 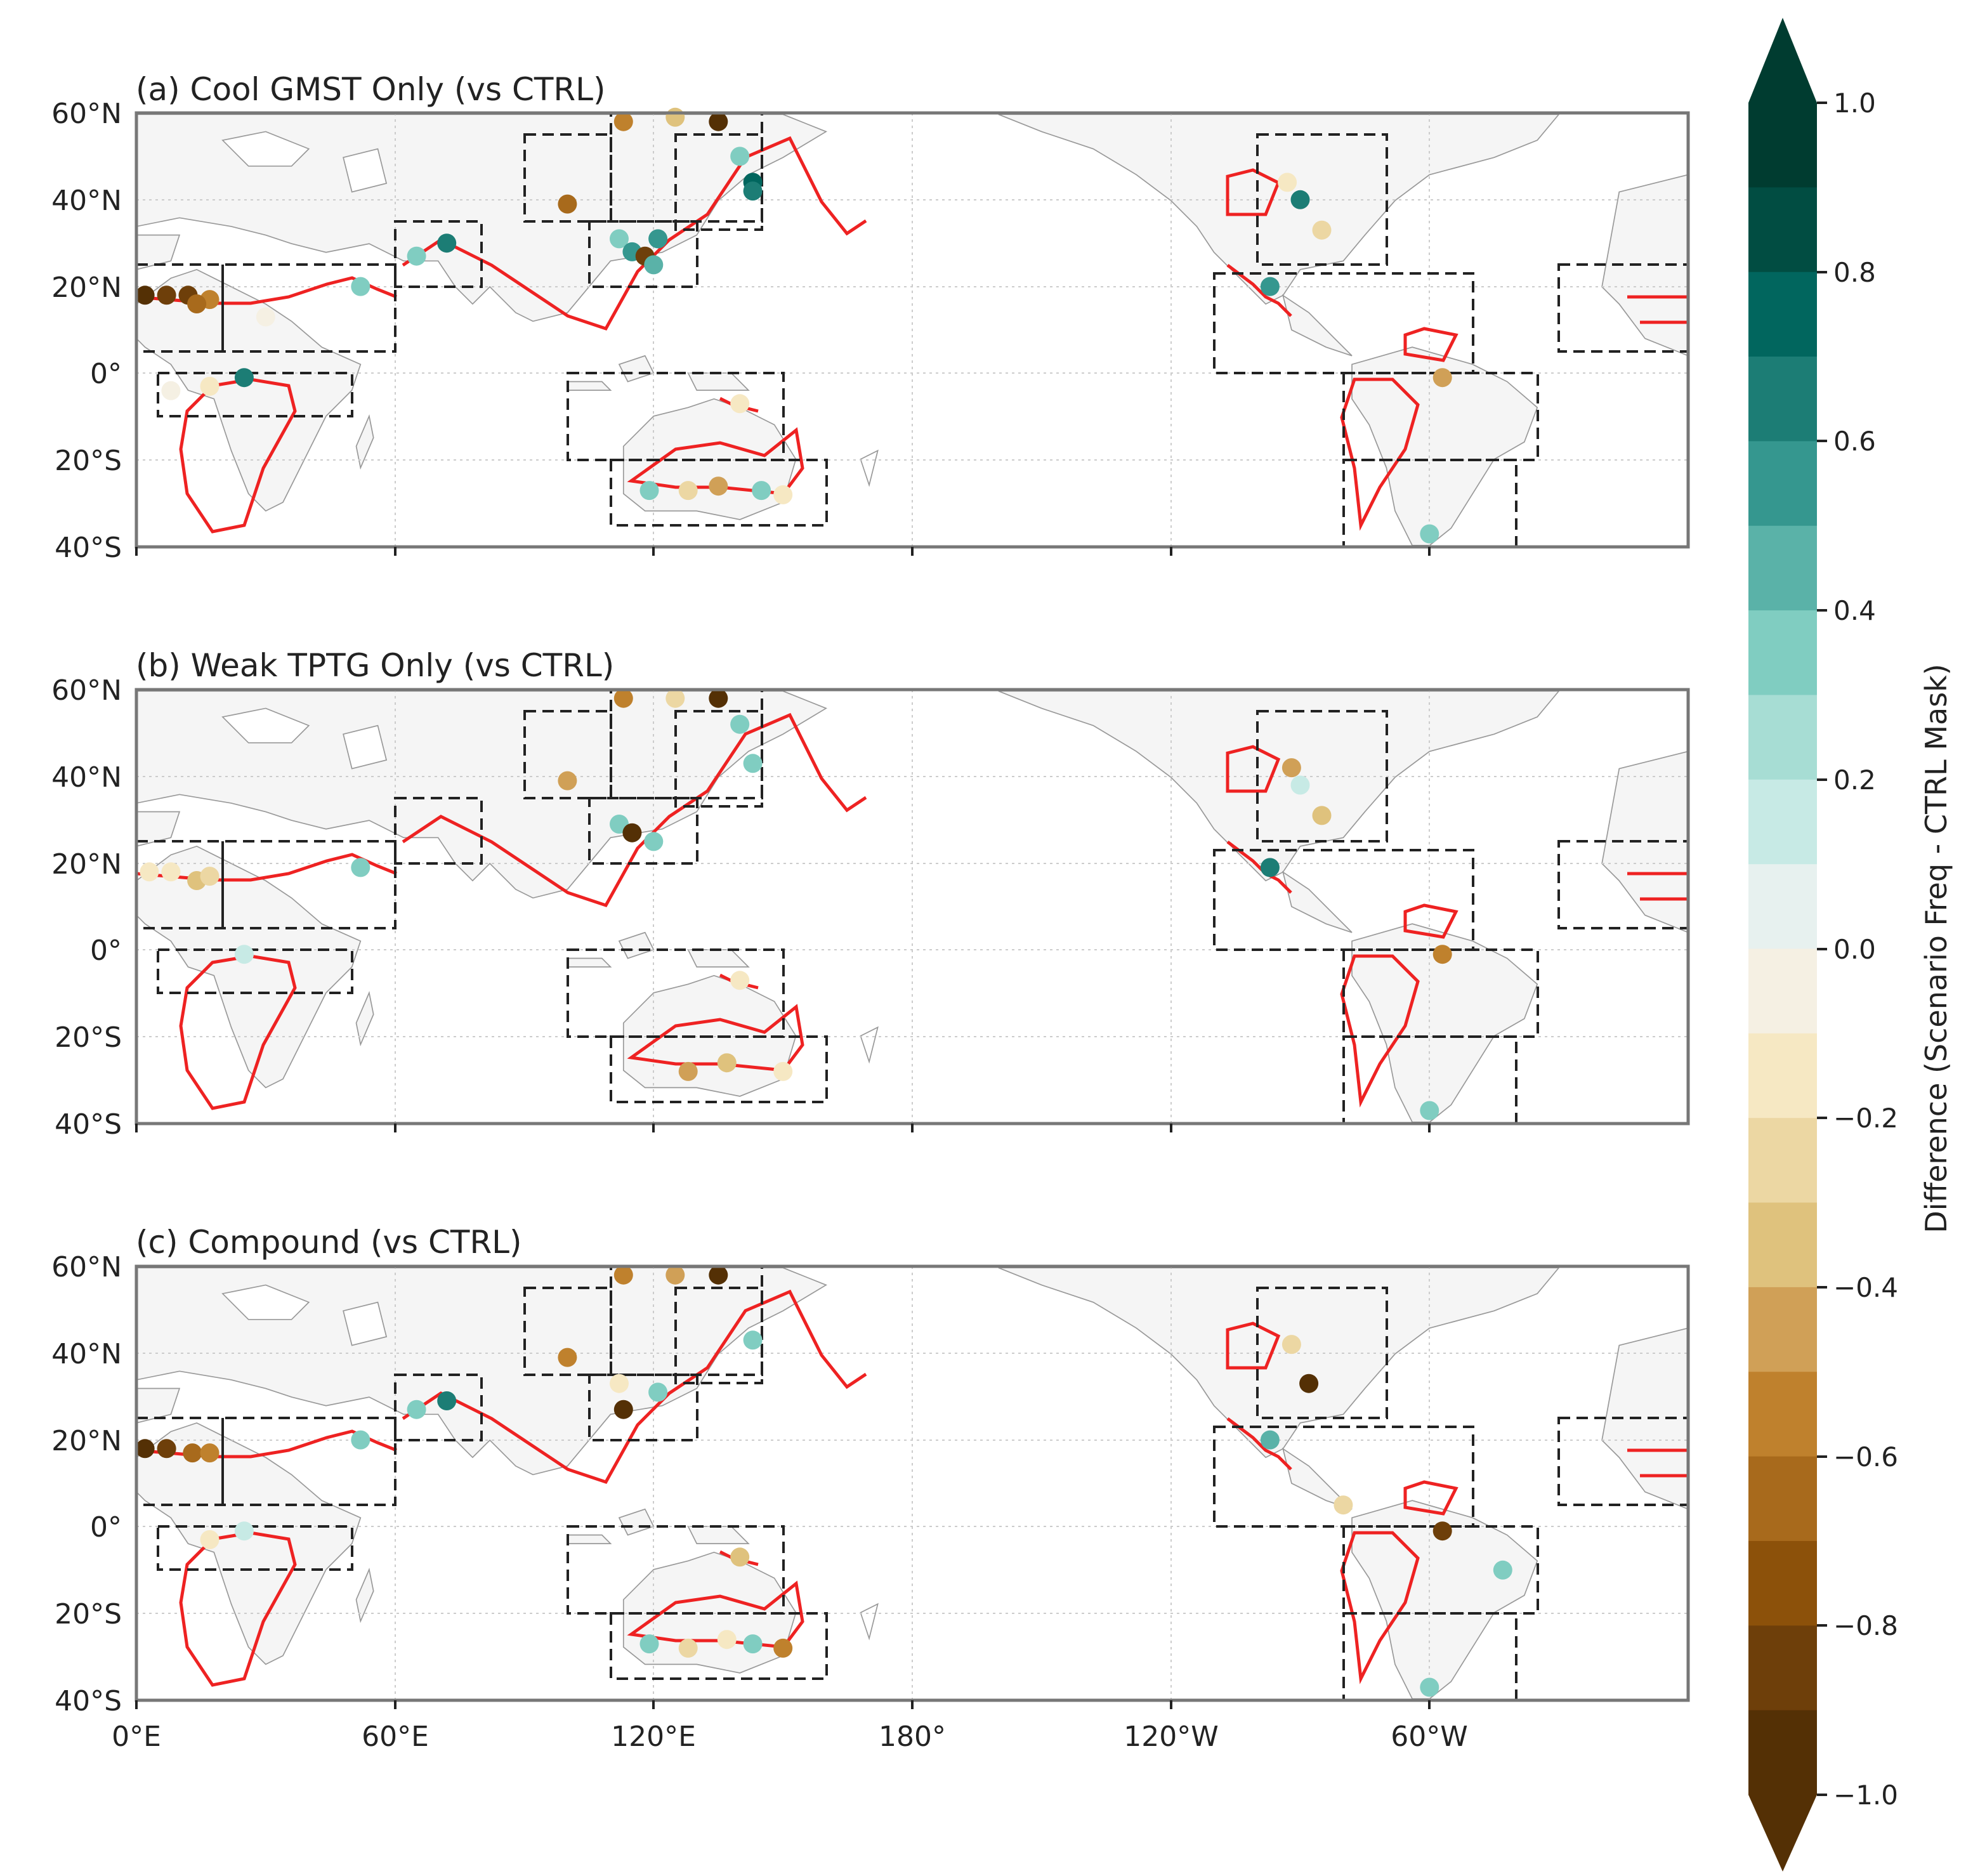 What do you see at coordinates (1854, 949) in the screenshot?
I see `cb-tick-0.0: 0.0` at bounding box center [1854, 949].